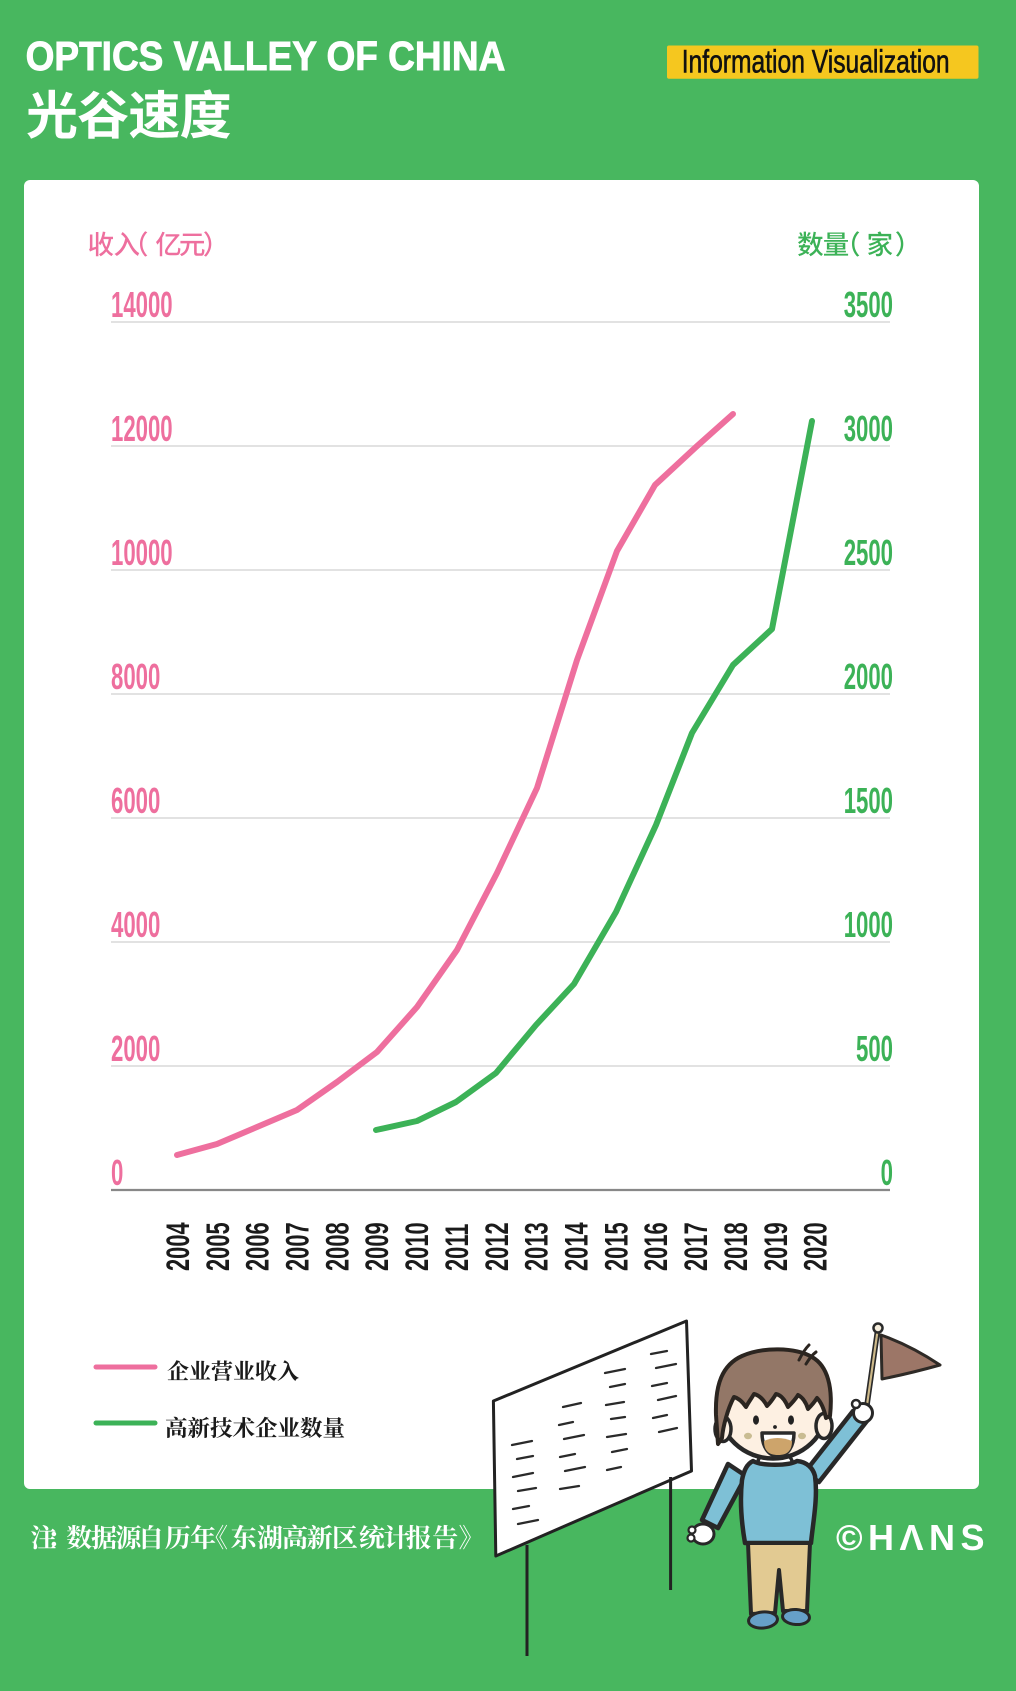 The width and height of the screenshot is (1016, 1691). I want to click on svg-text: Information Visualization, so click(816, 62).